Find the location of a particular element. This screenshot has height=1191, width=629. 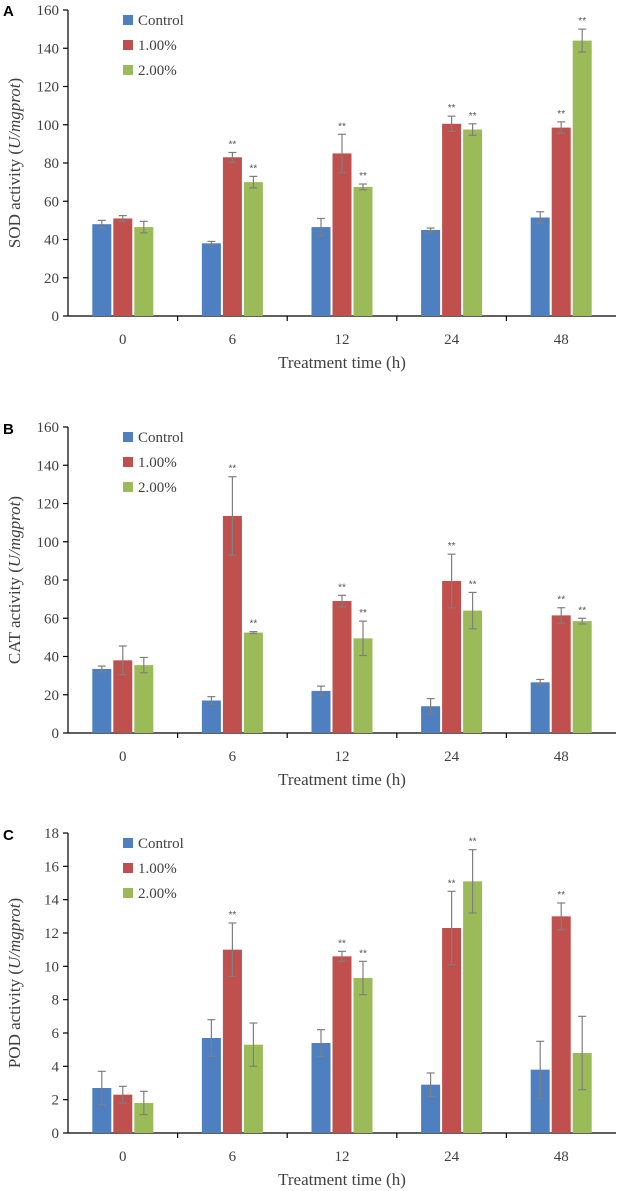

y-tick-label: 40 is located at coordinates (51, 658).